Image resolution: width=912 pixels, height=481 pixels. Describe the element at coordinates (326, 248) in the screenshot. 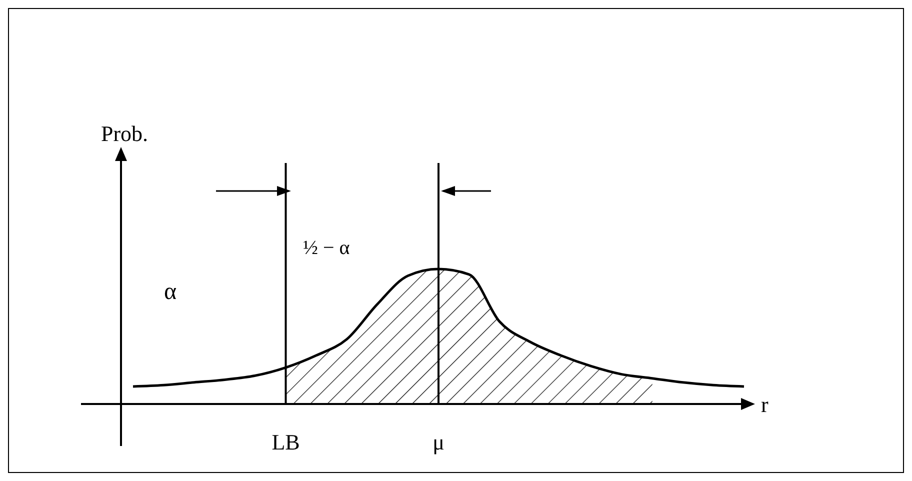

I see `text: ½ − α` at that location.